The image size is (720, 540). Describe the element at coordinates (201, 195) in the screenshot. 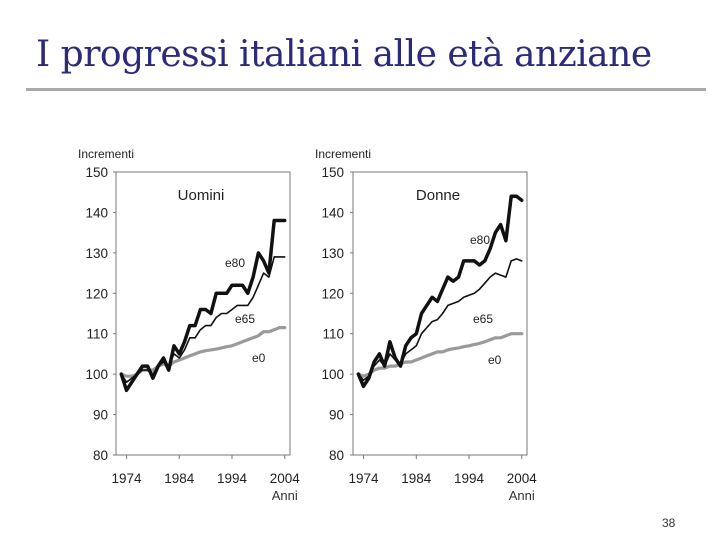

I see `panel-title: Uomini` at that location.